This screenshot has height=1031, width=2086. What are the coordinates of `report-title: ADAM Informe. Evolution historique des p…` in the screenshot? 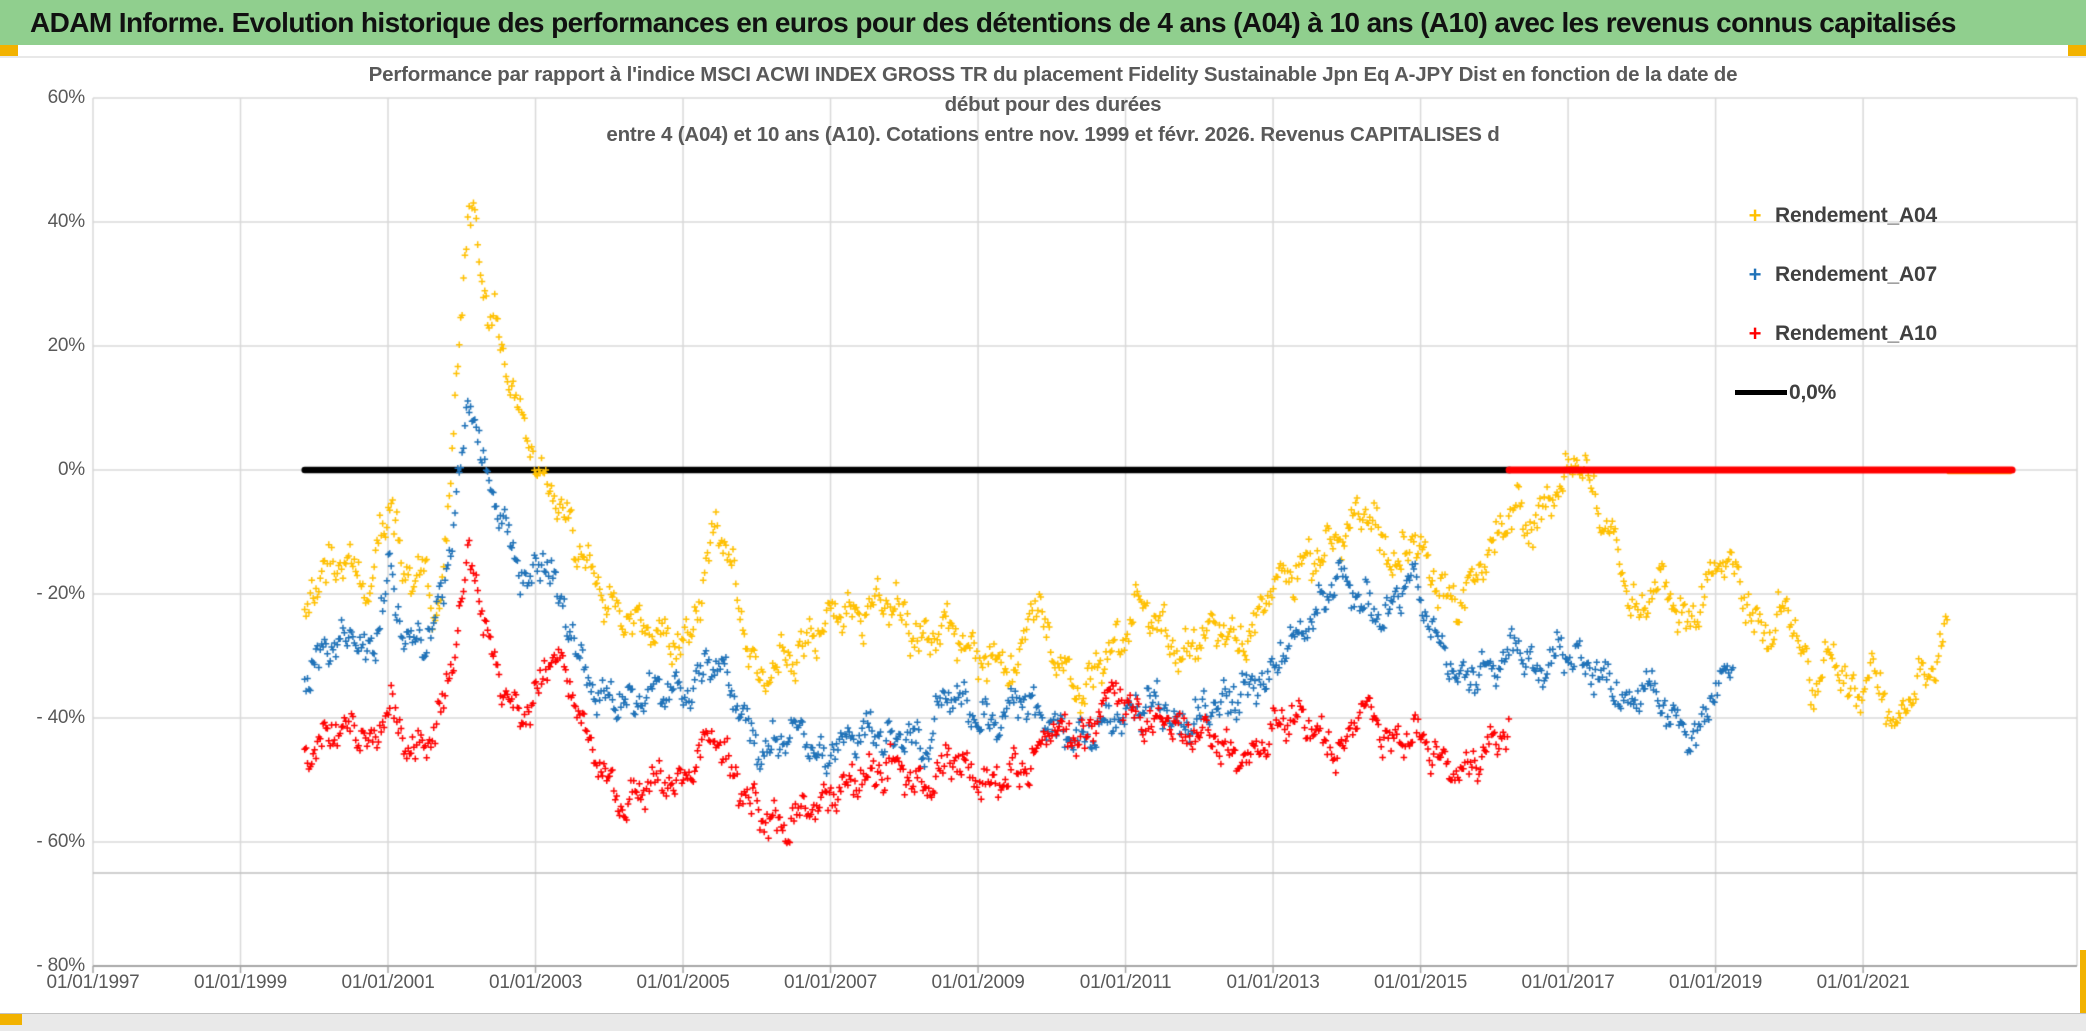 It's located at (993, 22).